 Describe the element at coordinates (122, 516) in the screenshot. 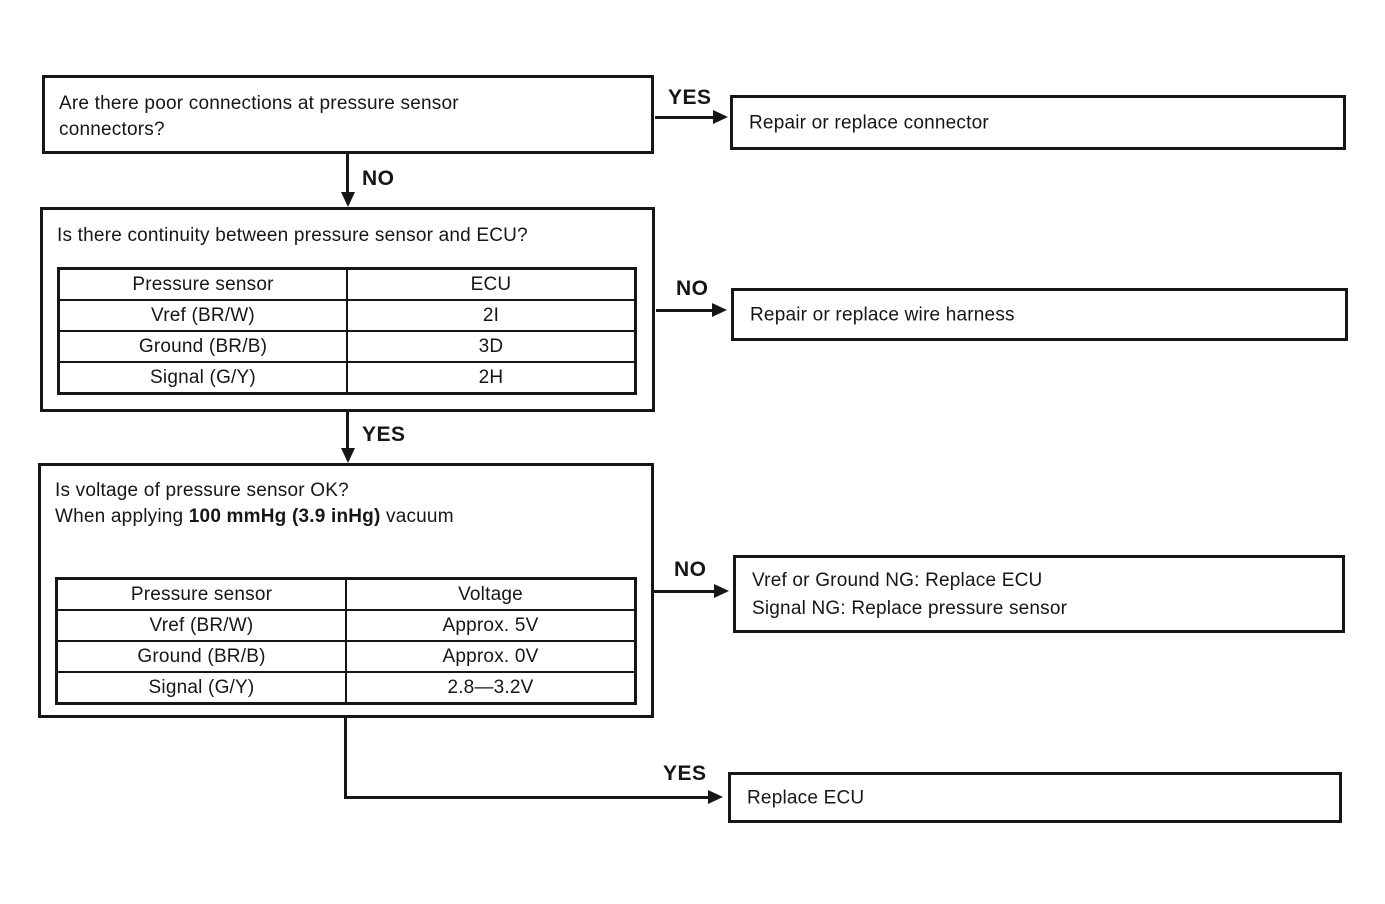

I see `question-line2-prefix: When applying` at that location.